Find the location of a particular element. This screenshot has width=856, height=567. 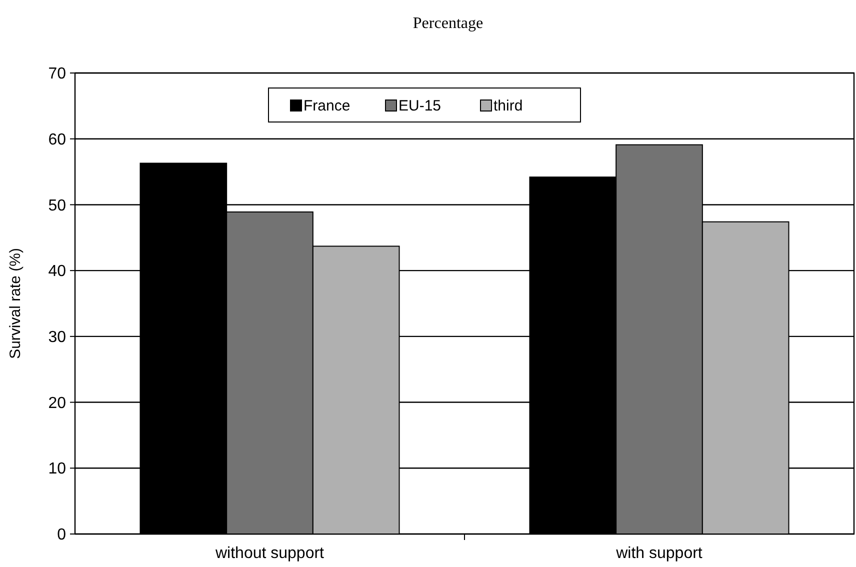

x-tick-label: with support is located at coordinates (659, 553).